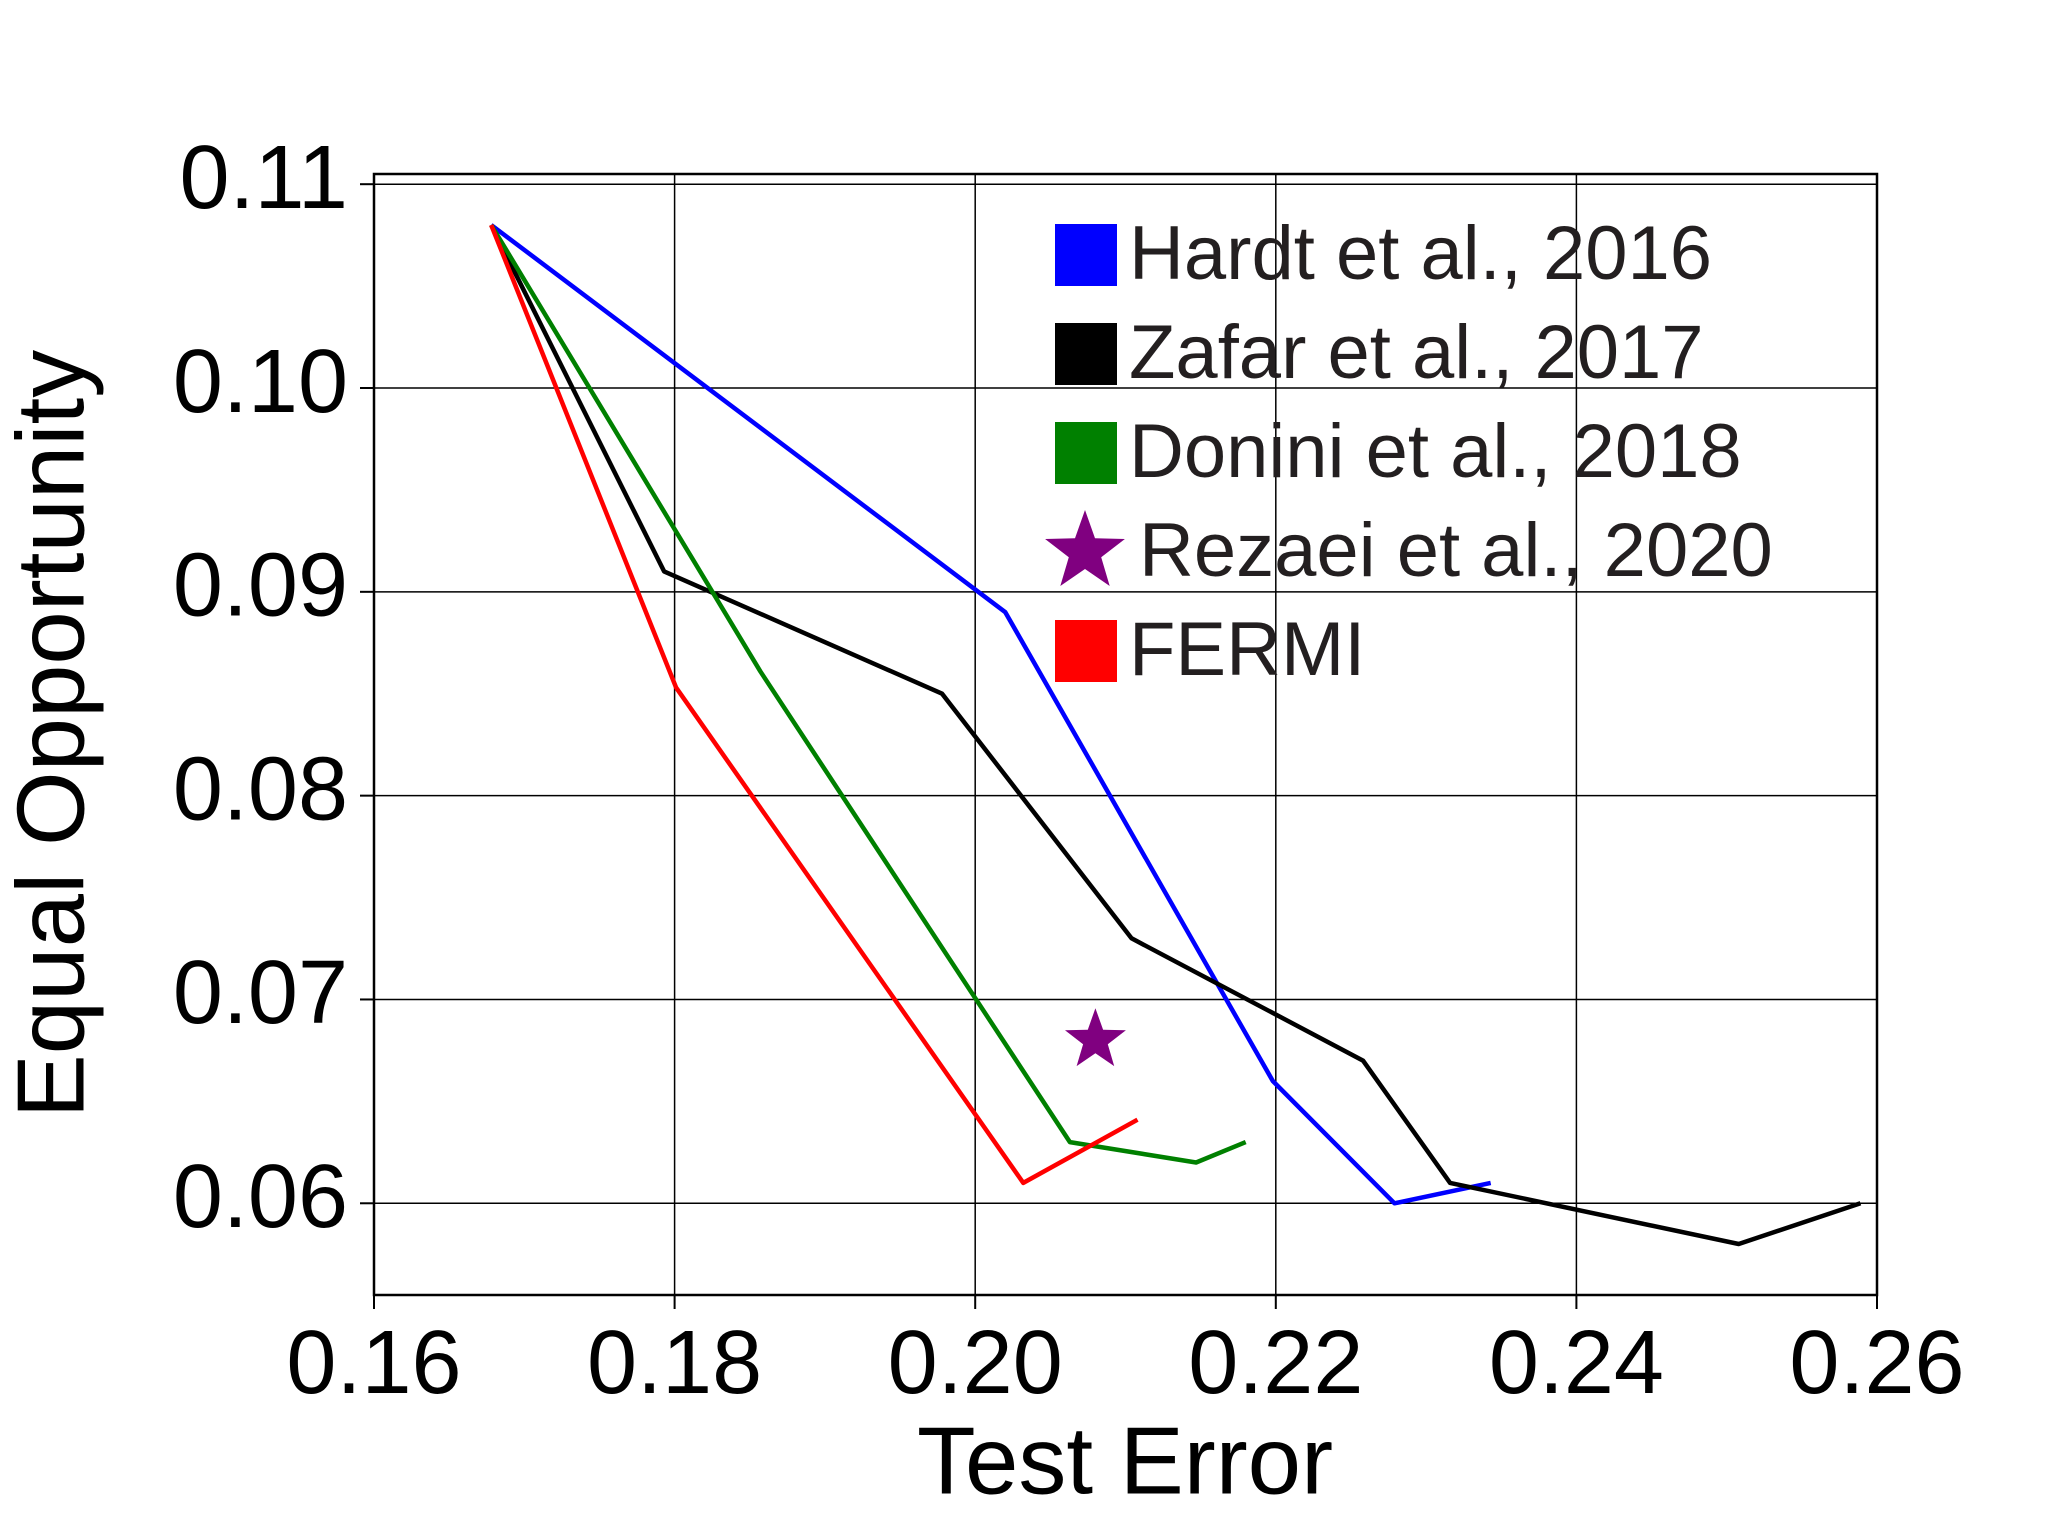 Image resolution: width=2051 pixels, height=1526 pixels. Describe the element at coordinates (674, 1363) in the screenshot. I see `x-tick-label: 0.18` at that location.